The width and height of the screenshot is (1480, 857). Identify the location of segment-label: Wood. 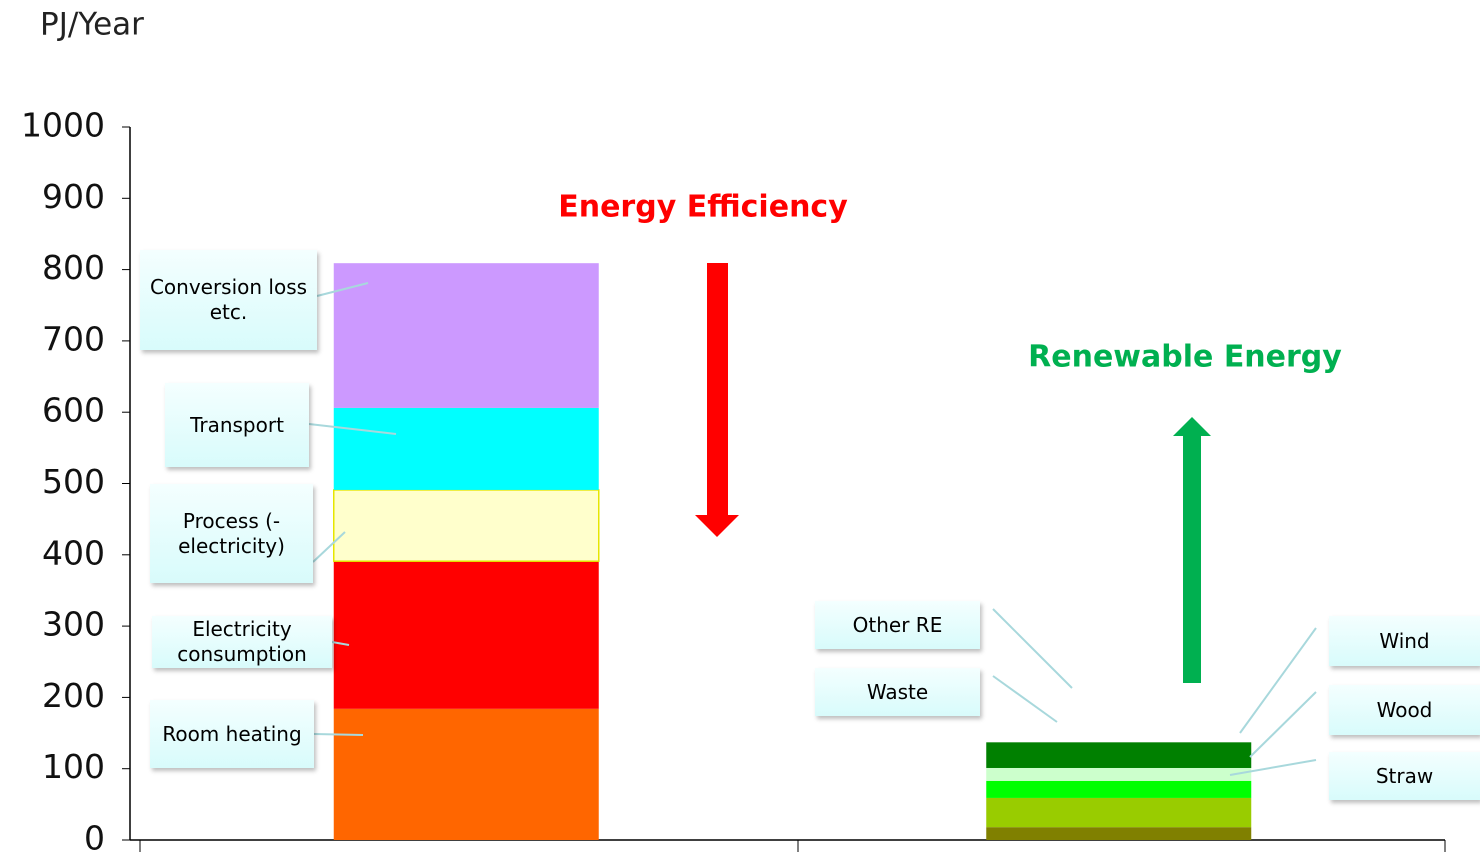
(1404, 710).